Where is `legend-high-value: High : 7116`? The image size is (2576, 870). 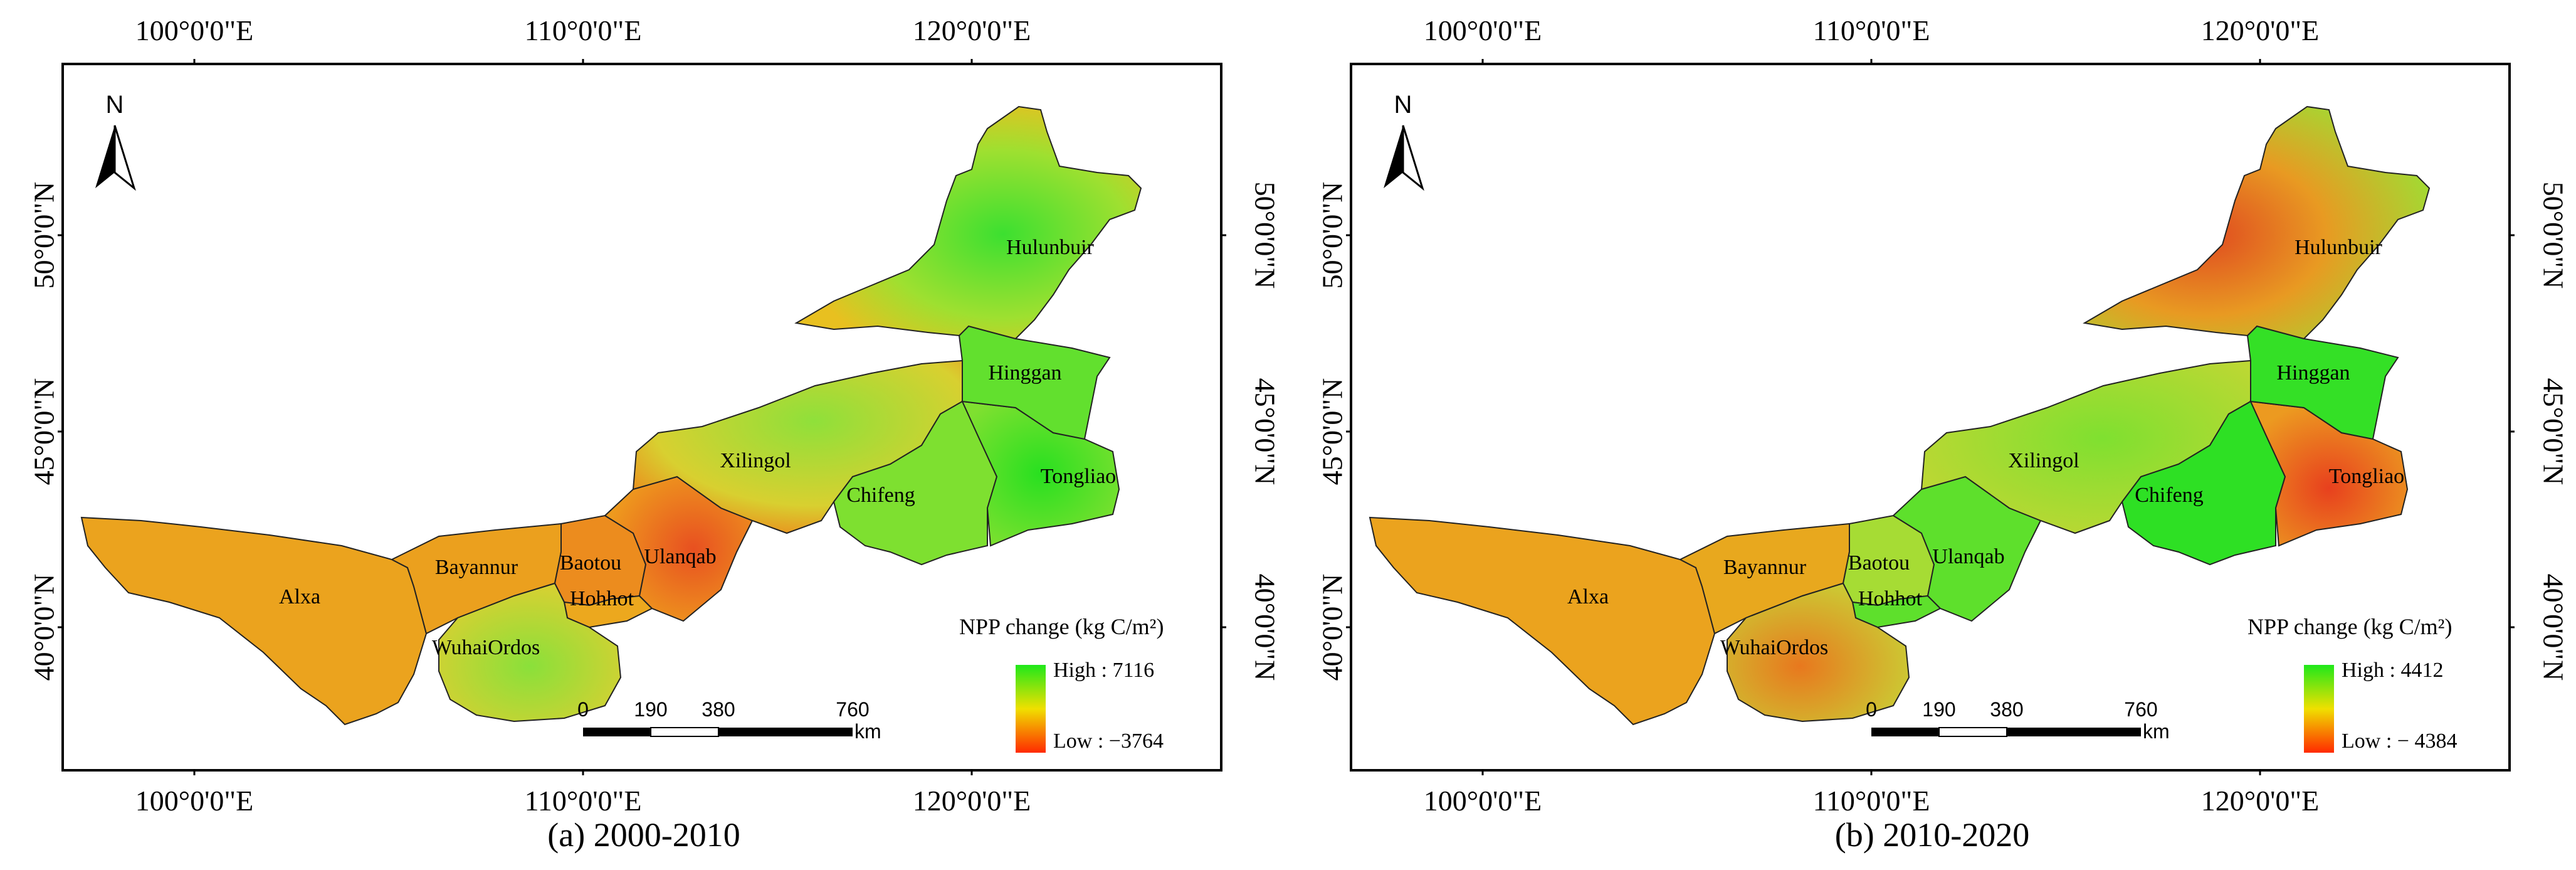 legend-high-value: High : 7116 is located at coordinates (1104, 670).